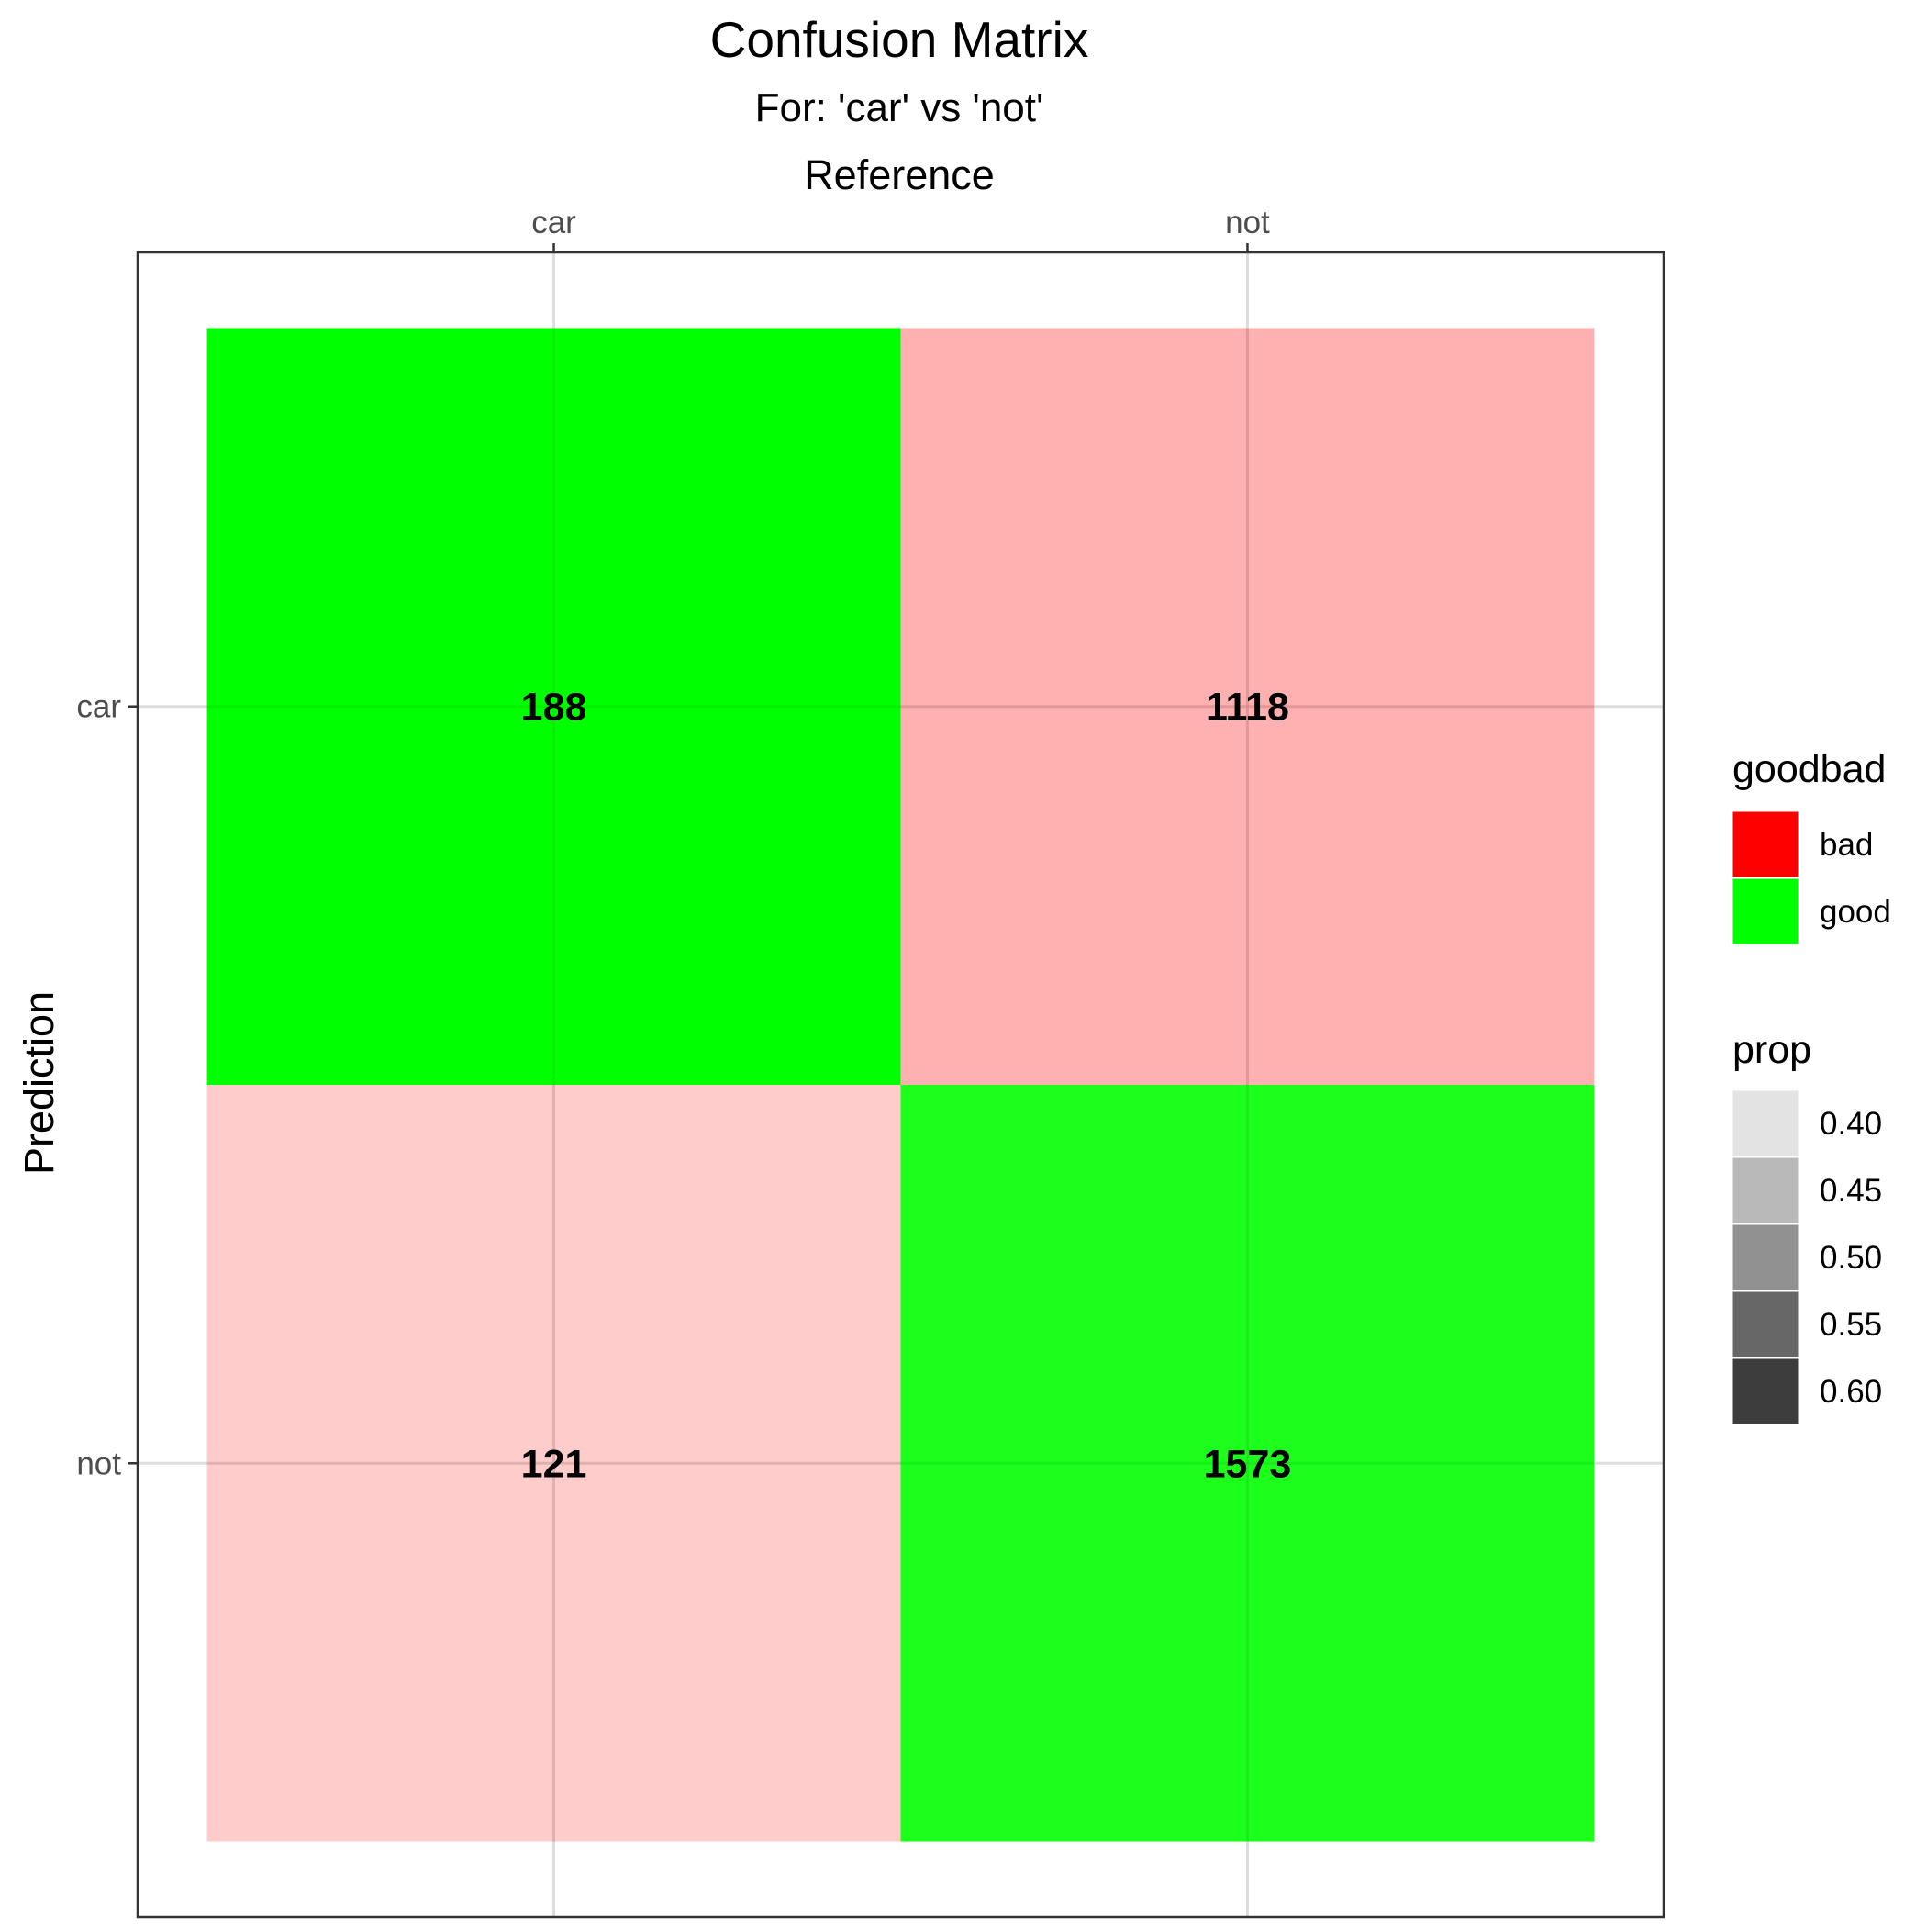 The width and height of the screenshot is (1927, 1932). What do you see at coordinates (98, 707) in the screenshot?
I see `y-tick-label: car` at bounding box center [98, 707].